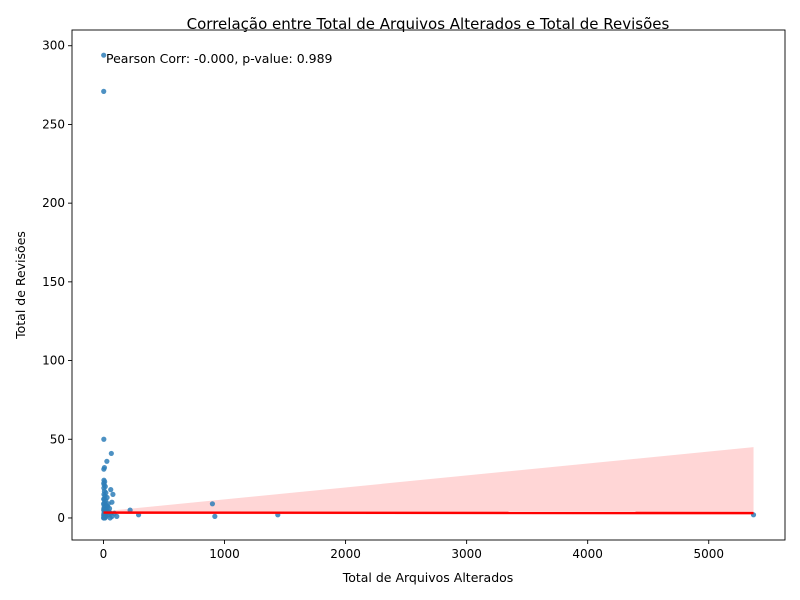  I want to click on x-tick-label: 5000, so click(708, 554).